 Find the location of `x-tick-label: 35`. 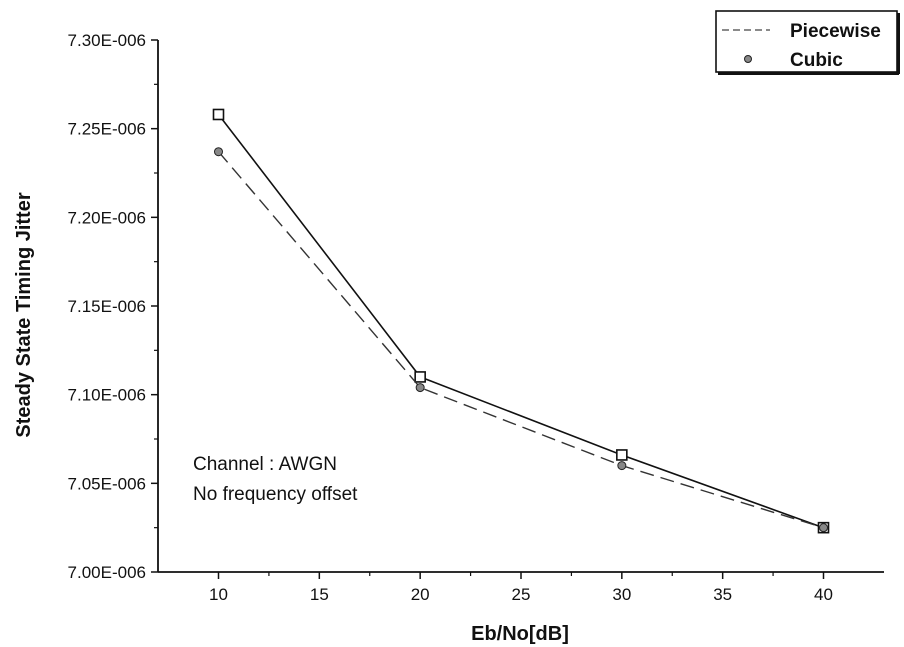

x-tick-label: 35 is located at coordinates (722, 594).